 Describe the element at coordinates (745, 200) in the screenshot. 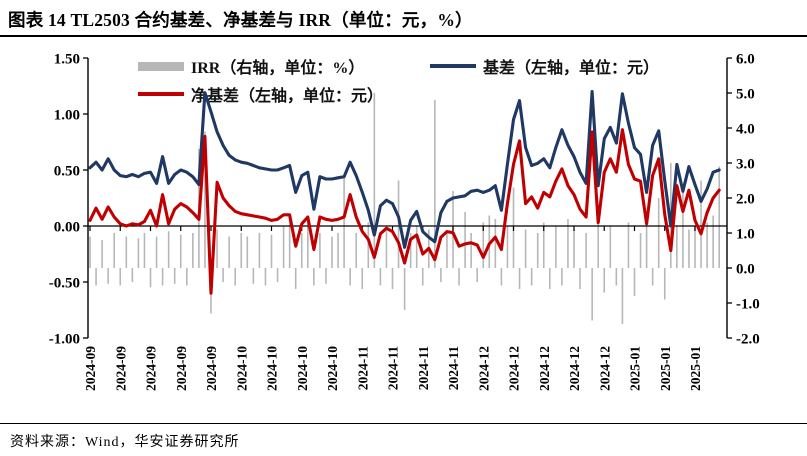

I see `right-axis-tick-label: 2.0` at that location.